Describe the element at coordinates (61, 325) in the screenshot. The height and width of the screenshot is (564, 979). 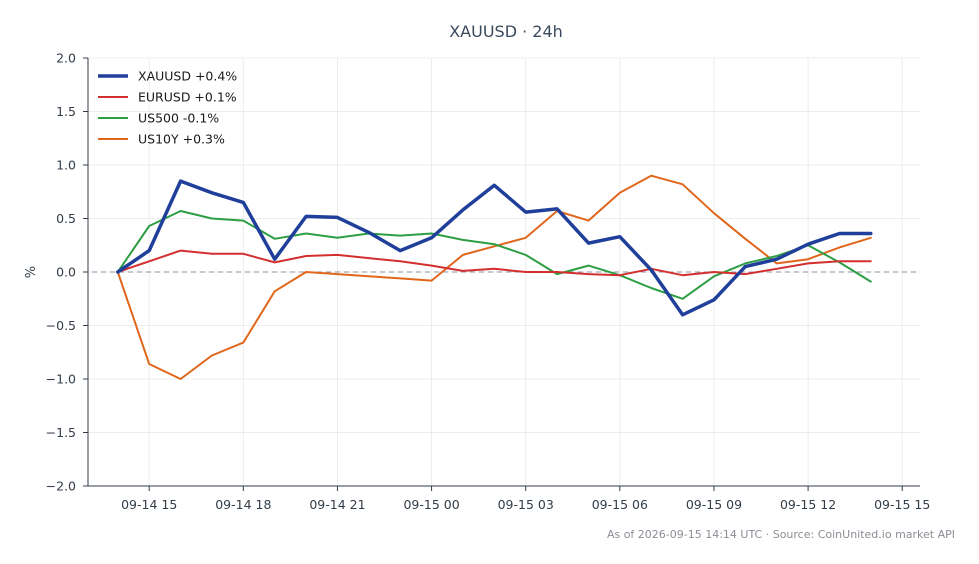
I see `y-tick-label: −0.5` at that location.